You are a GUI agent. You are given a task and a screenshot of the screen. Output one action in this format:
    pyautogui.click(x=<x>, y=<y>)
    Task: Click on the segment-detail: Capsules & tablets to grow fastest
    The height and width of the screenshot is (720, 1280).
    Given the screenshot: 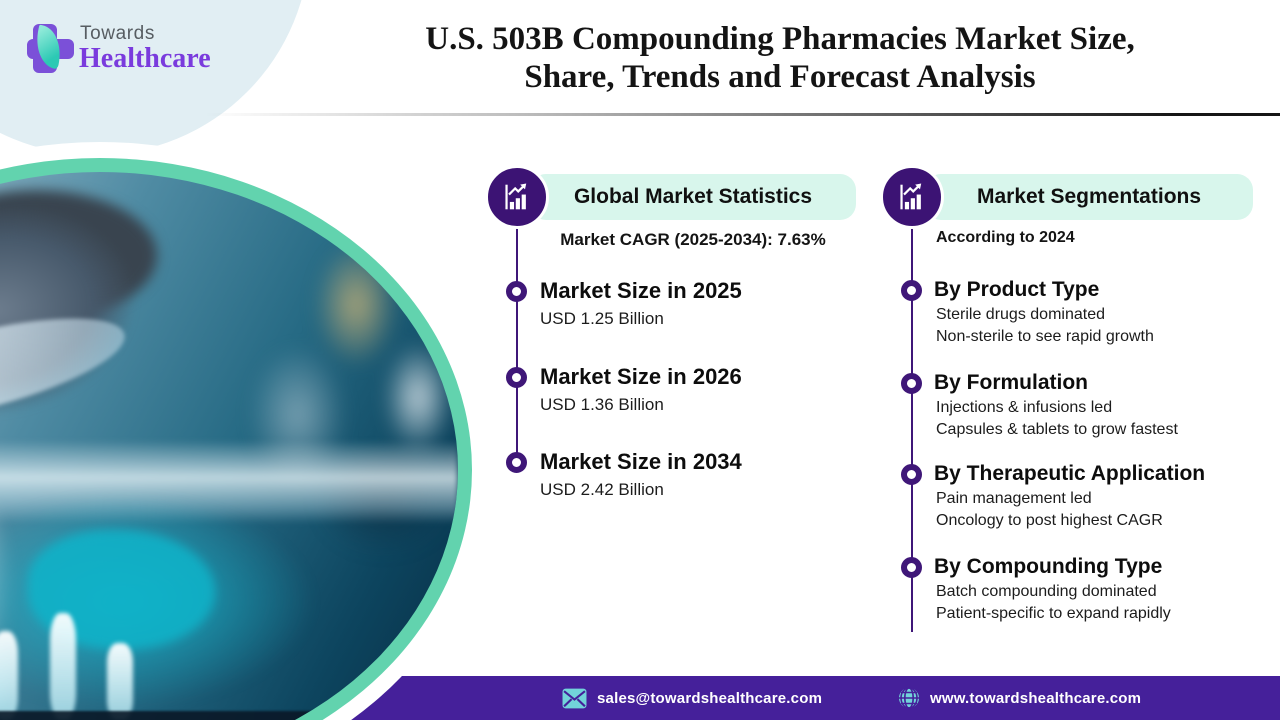 What is the action you would take?
    pyautogui.click(x=1057, y=429)
    